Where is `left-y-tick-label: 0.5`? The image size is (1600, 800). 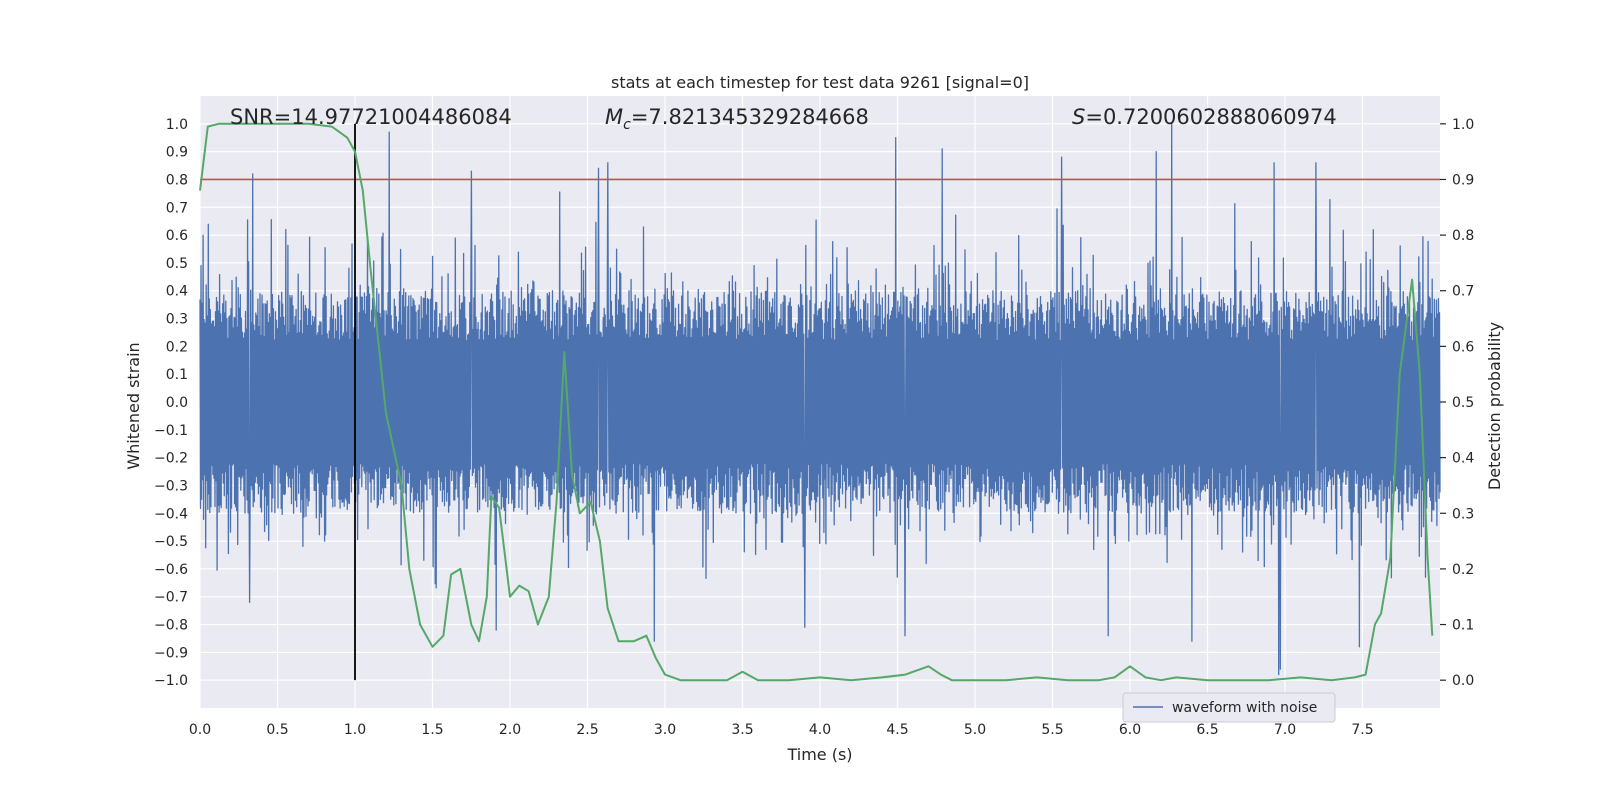 left-y-tick-label: 0.5 is located at coordinates (177, 264).